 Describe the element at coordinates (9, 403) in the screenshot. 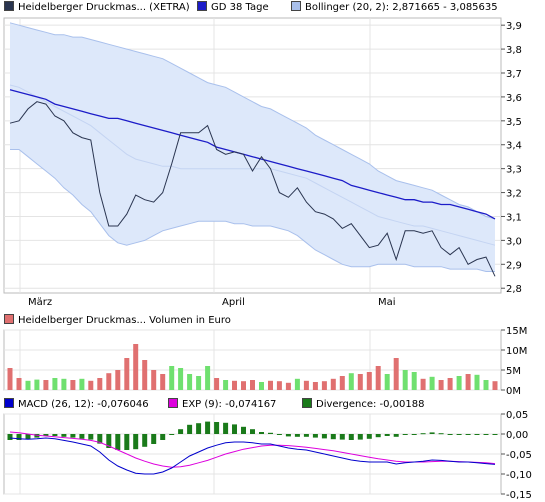

I see `legend-macd-swatch` at that location.